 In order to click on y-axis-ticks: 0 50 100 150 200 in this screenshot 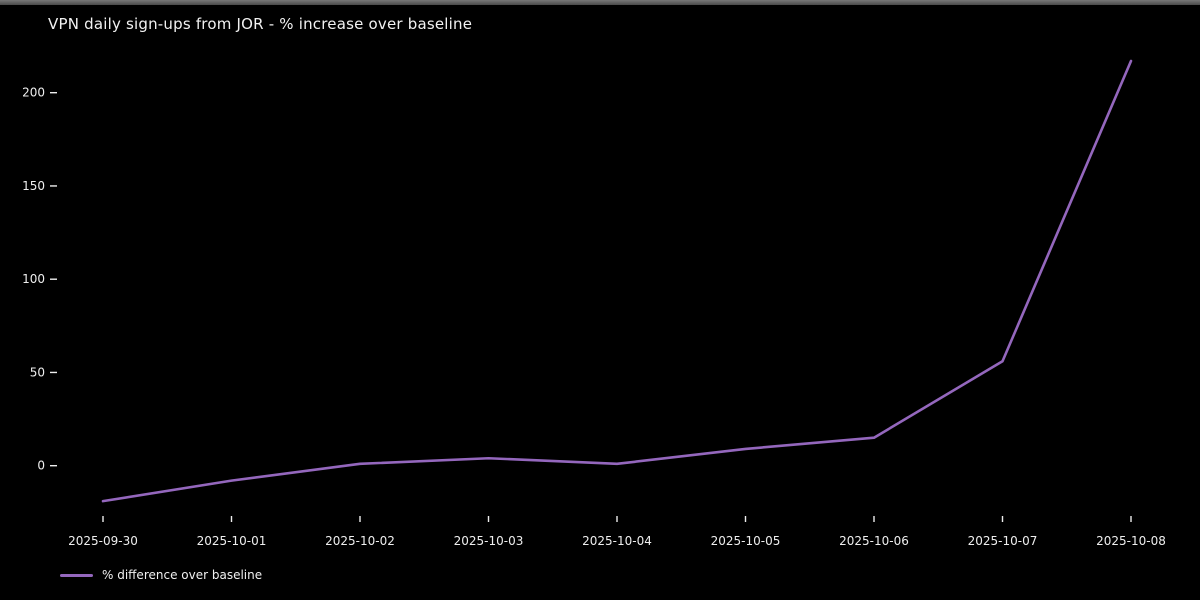, I will do `click(39, 279)`.